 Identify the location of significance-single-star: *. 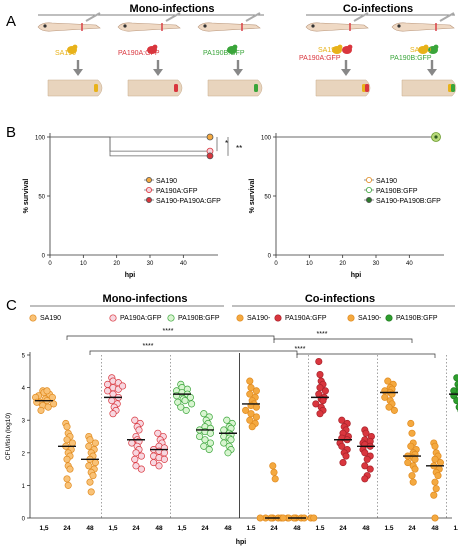
(226, 143).